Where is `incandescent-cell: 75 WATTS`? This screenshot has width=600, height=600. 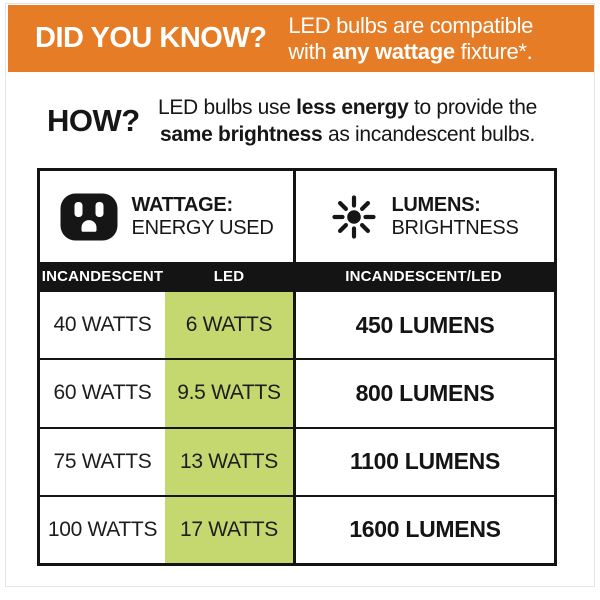 incandescent-cell: 75 WATTS is located at coordinates (102, 461).